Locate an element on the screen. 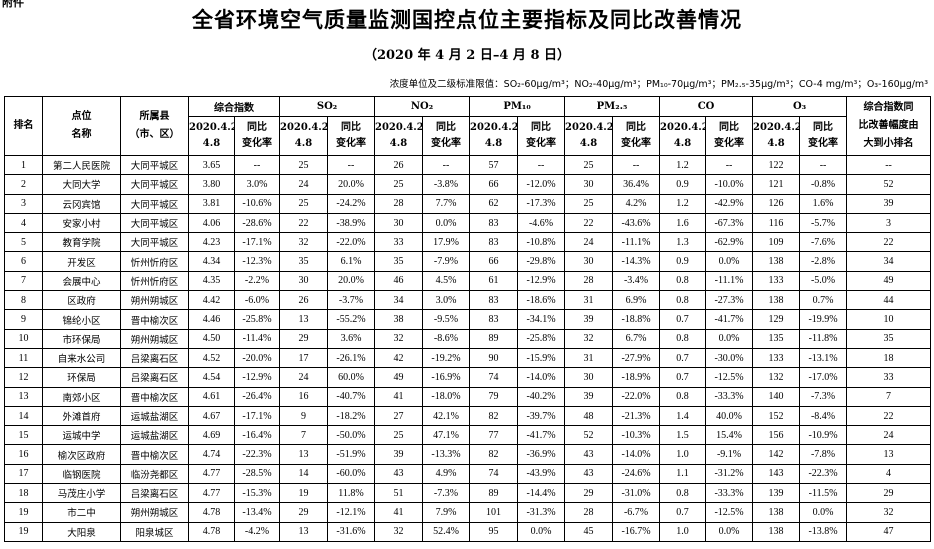 This screenshot has height=549, width=934. value-cell: 45 is located at coordinates (589, 531).